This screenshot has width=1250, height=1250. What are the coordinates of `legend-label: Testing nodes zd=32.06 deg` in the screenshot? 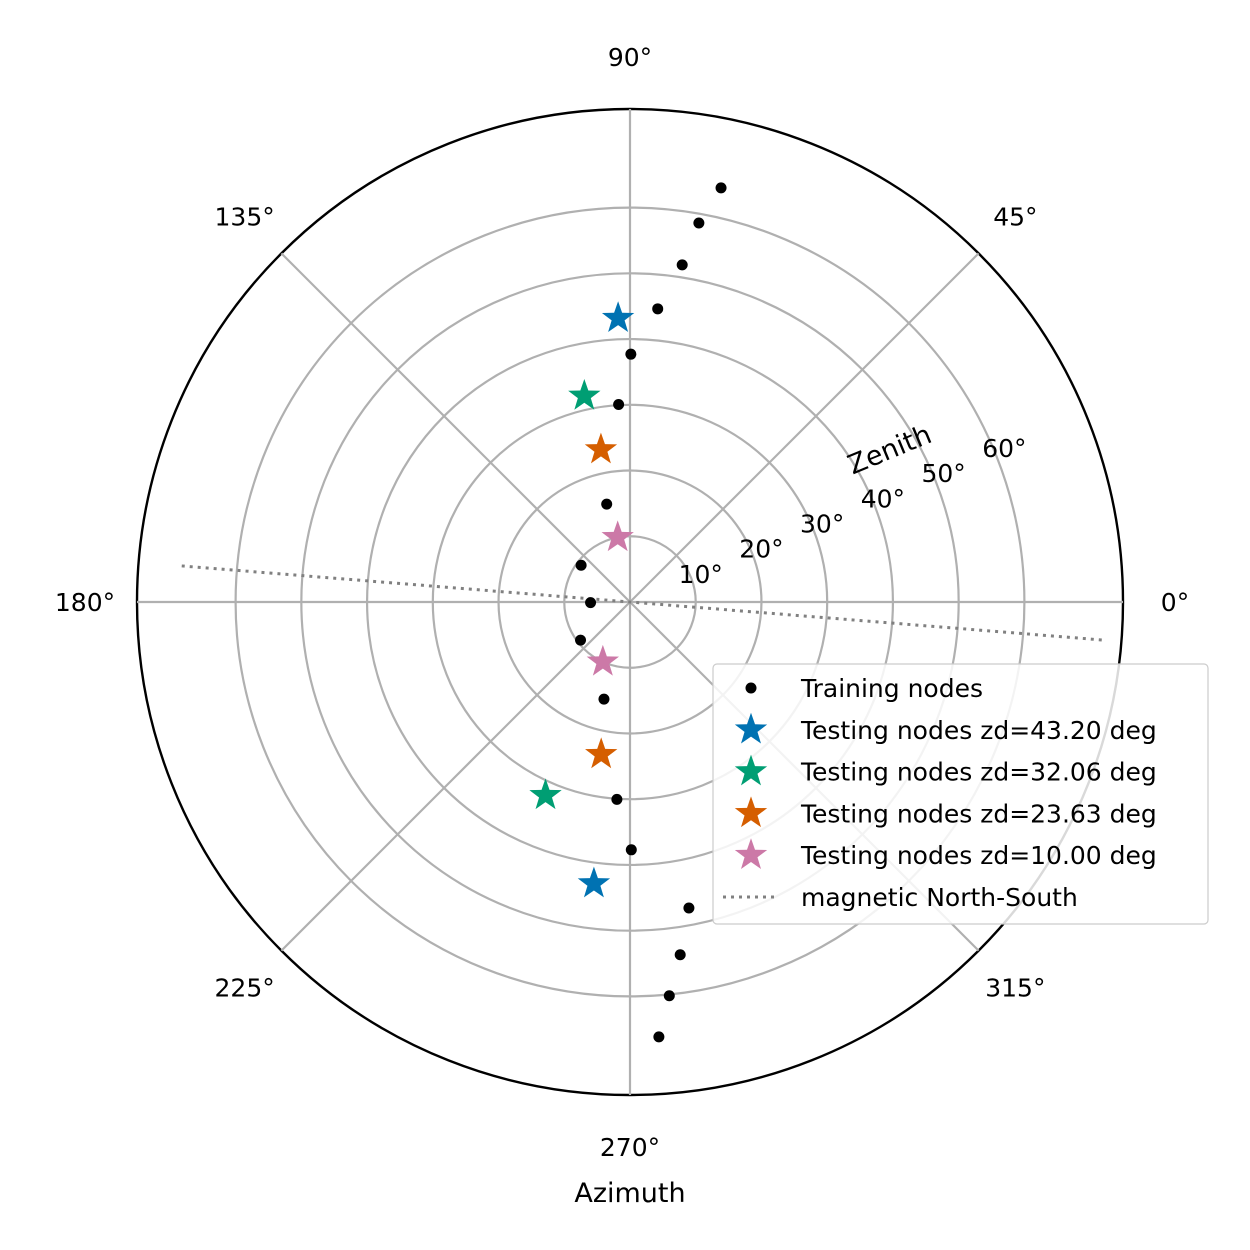 It's located at (978, 772).